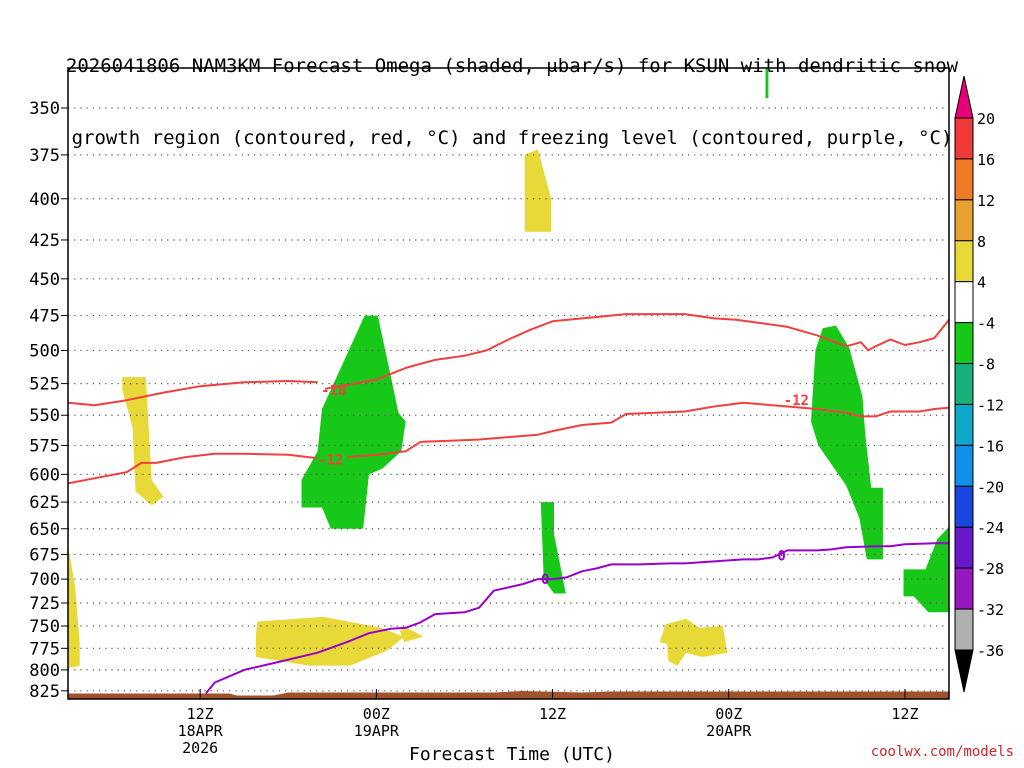 The image size is (1024, 768). What do you see at coordinates (44, 351) in the screenshot?
I see `y-tick-label-500: 500` at bounding box center [44, 351].